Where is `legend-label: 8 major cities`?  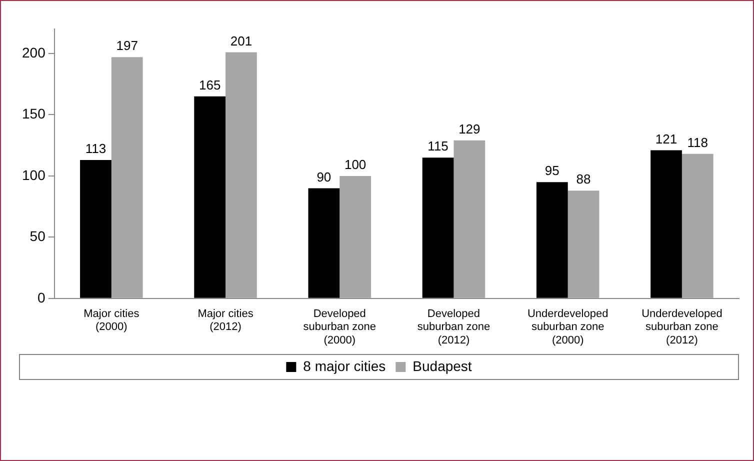
legend-label: 8 major cities is located at coordinates (344, 366).